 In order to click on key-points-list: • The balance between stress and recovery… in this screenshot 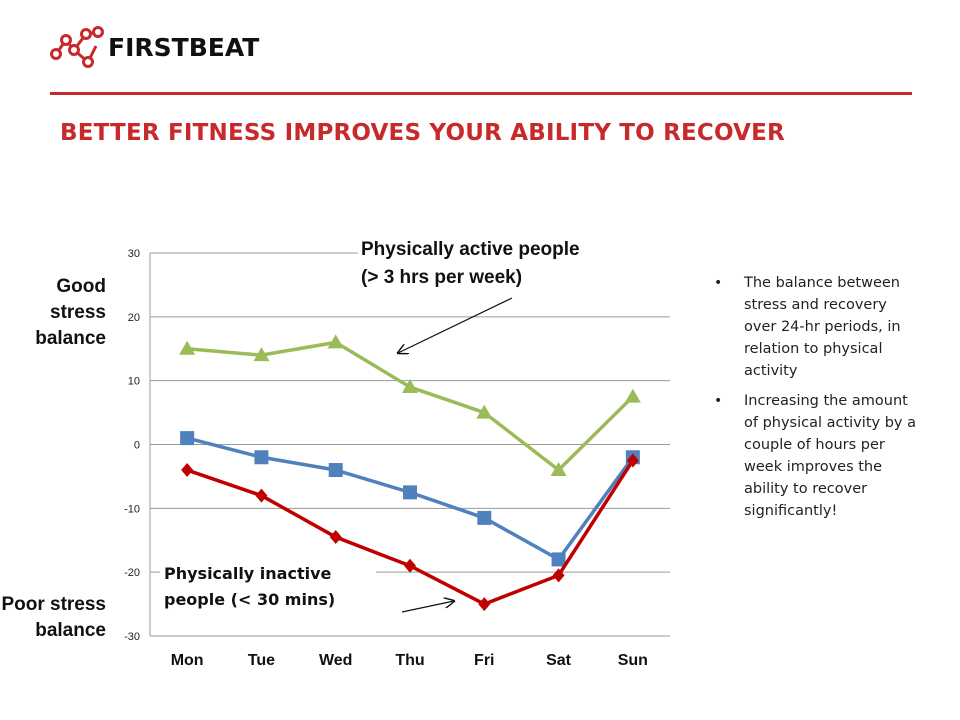, I will do `click(817, 401)`.